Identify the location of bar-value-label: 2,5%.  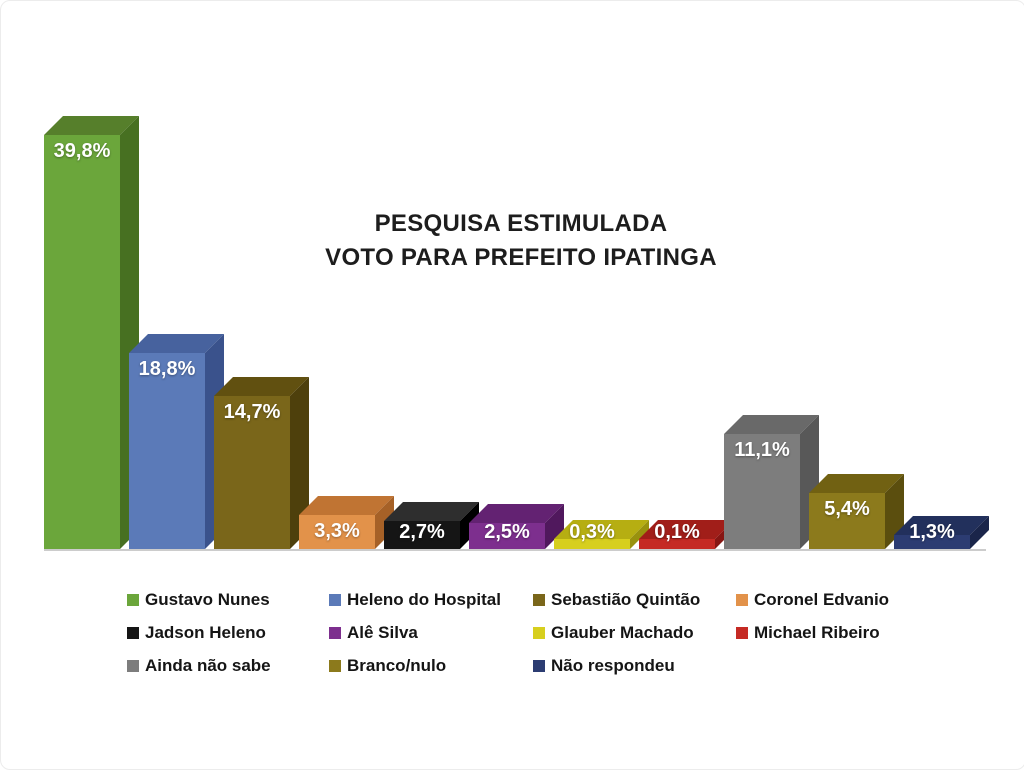
(507, 532).